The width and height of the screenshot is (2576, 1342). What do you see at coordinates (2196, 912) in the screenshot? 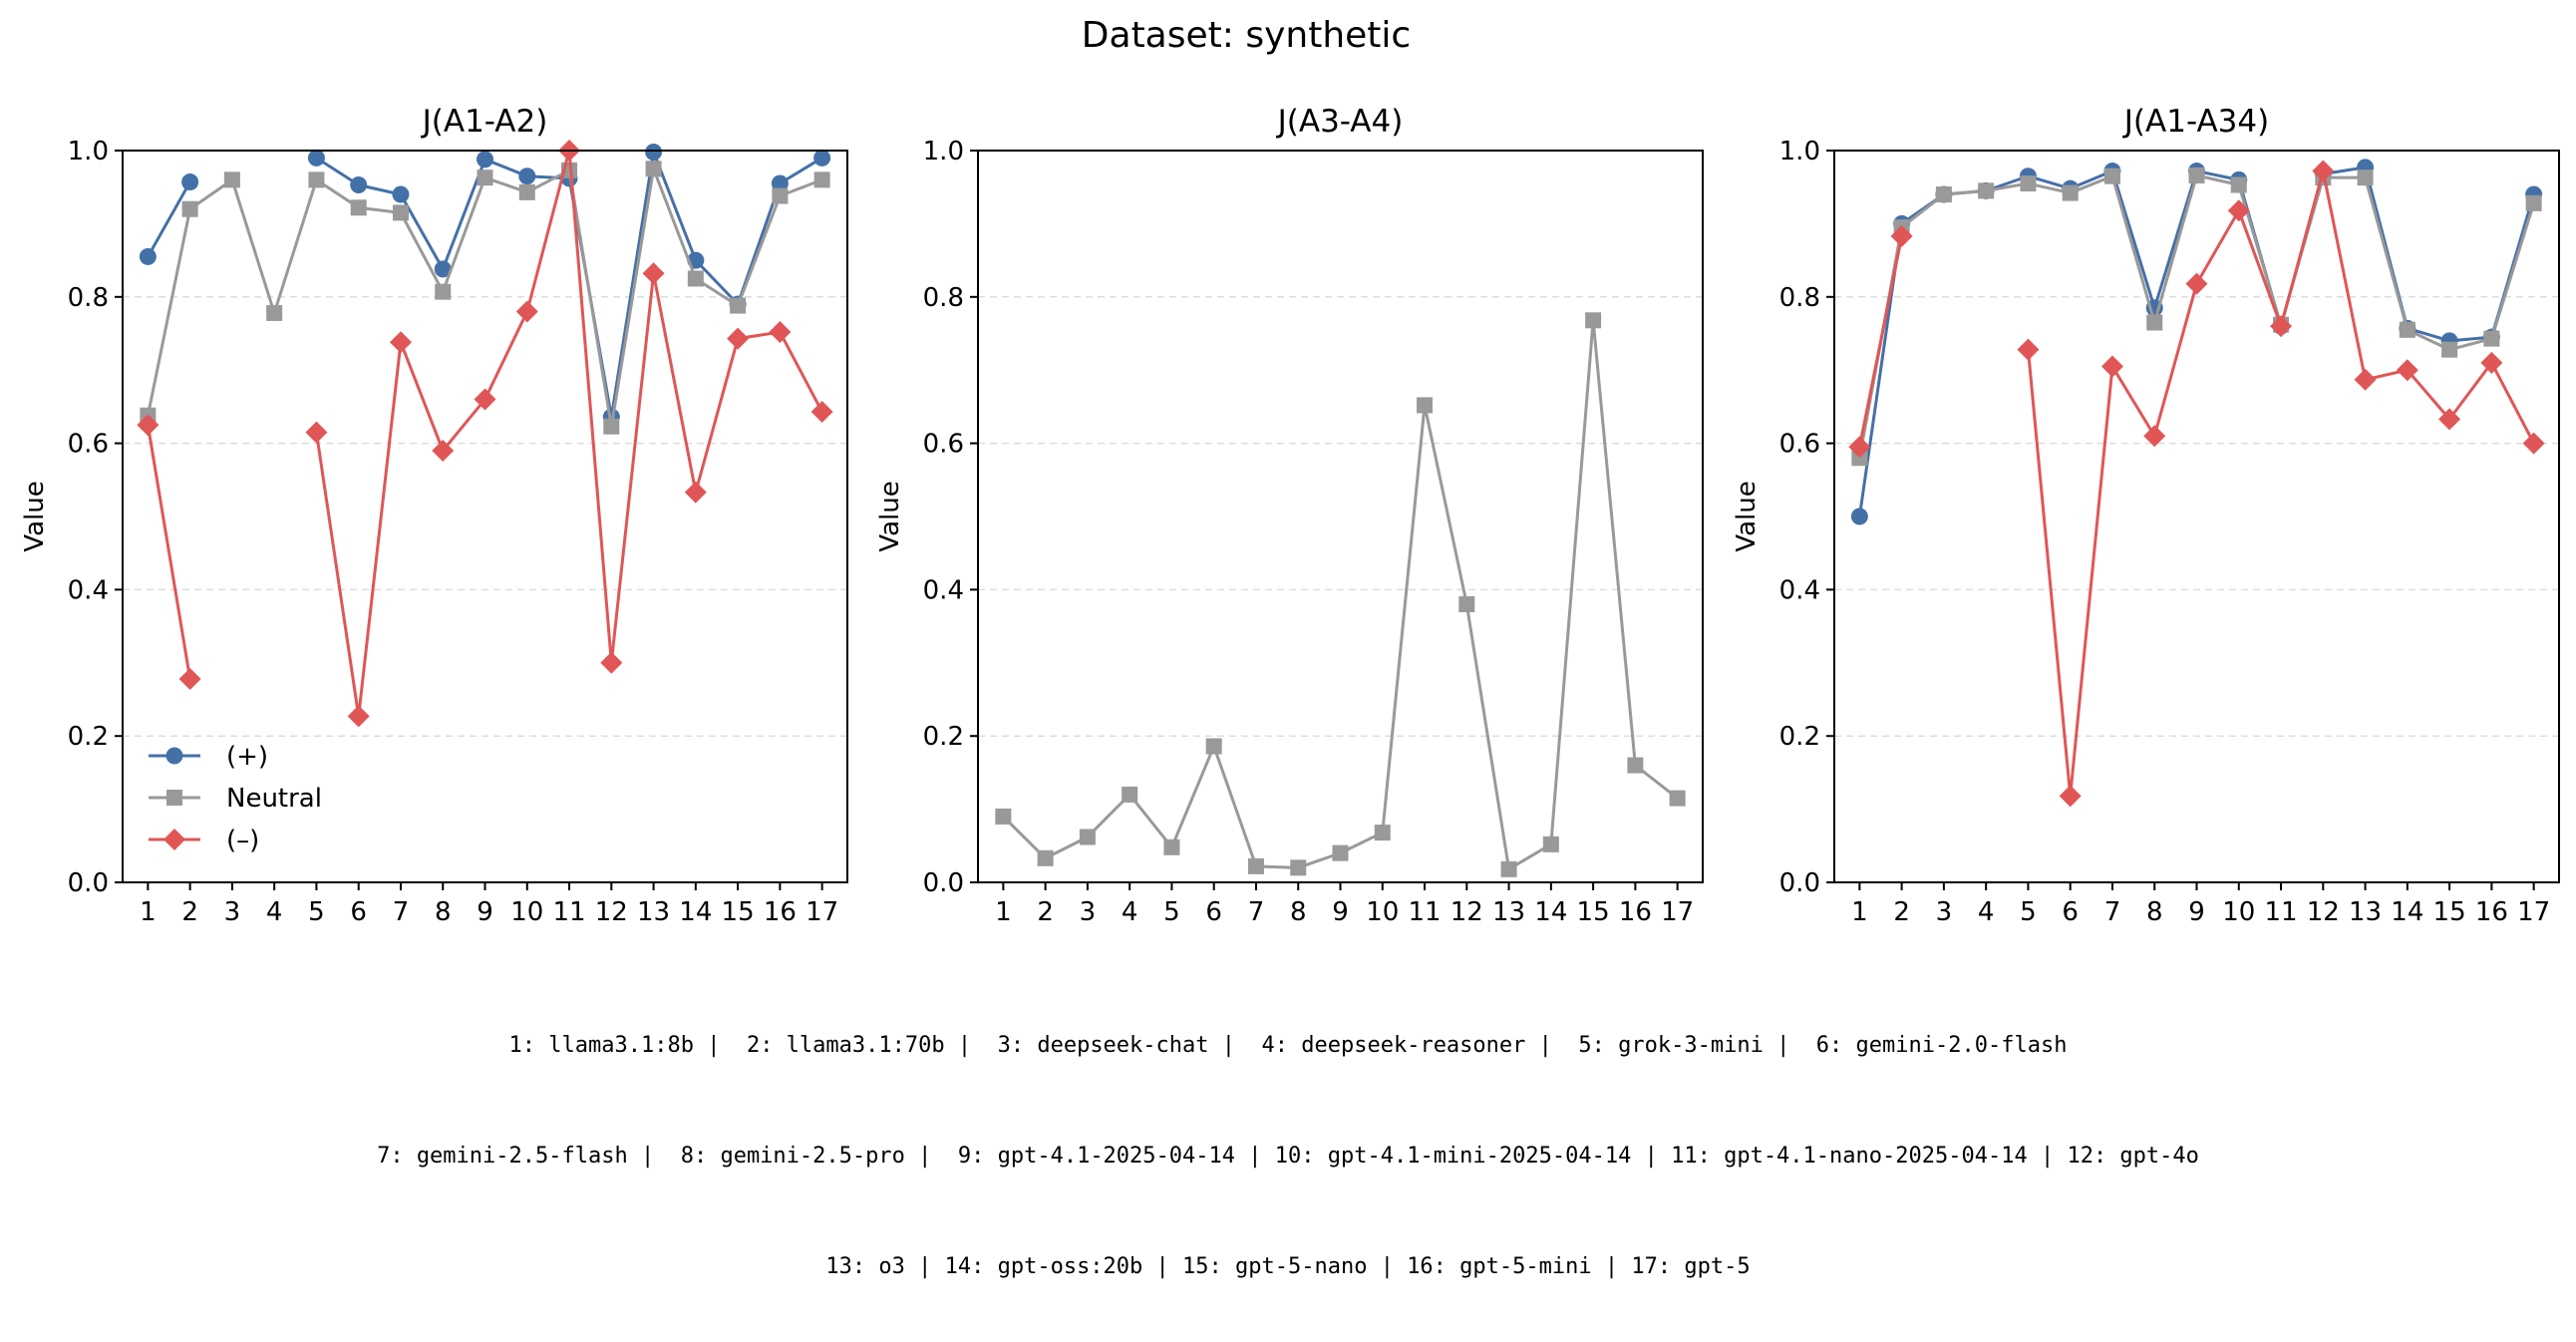
I see `x-tick-label: 9` at bounding box center [2196, 912].